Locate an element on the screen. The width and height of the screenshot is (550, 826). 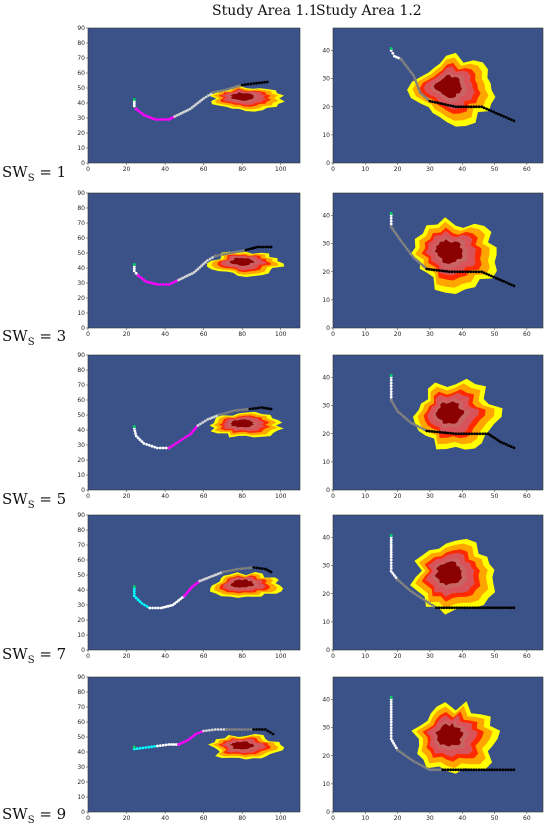
y-tick-label: 80 is located at coordinates (81, 530).